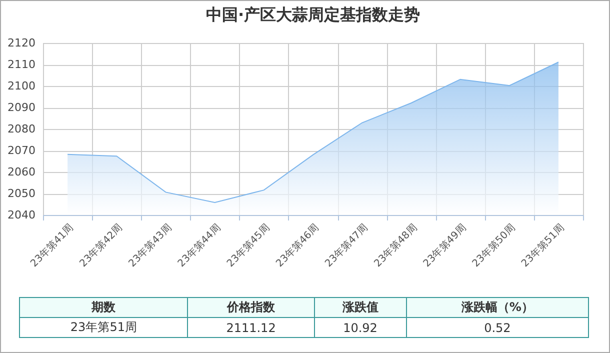  Describe the element at coordinates (22, 64) in the screenshot. I see `y-tick-label: 2110` at that location.